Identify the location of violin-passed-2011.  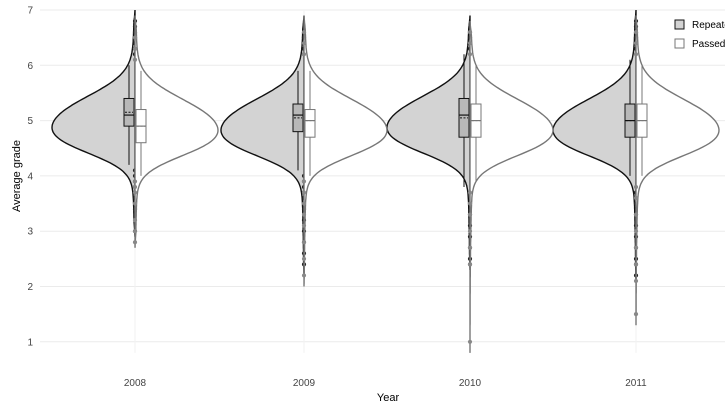
(677, 170).